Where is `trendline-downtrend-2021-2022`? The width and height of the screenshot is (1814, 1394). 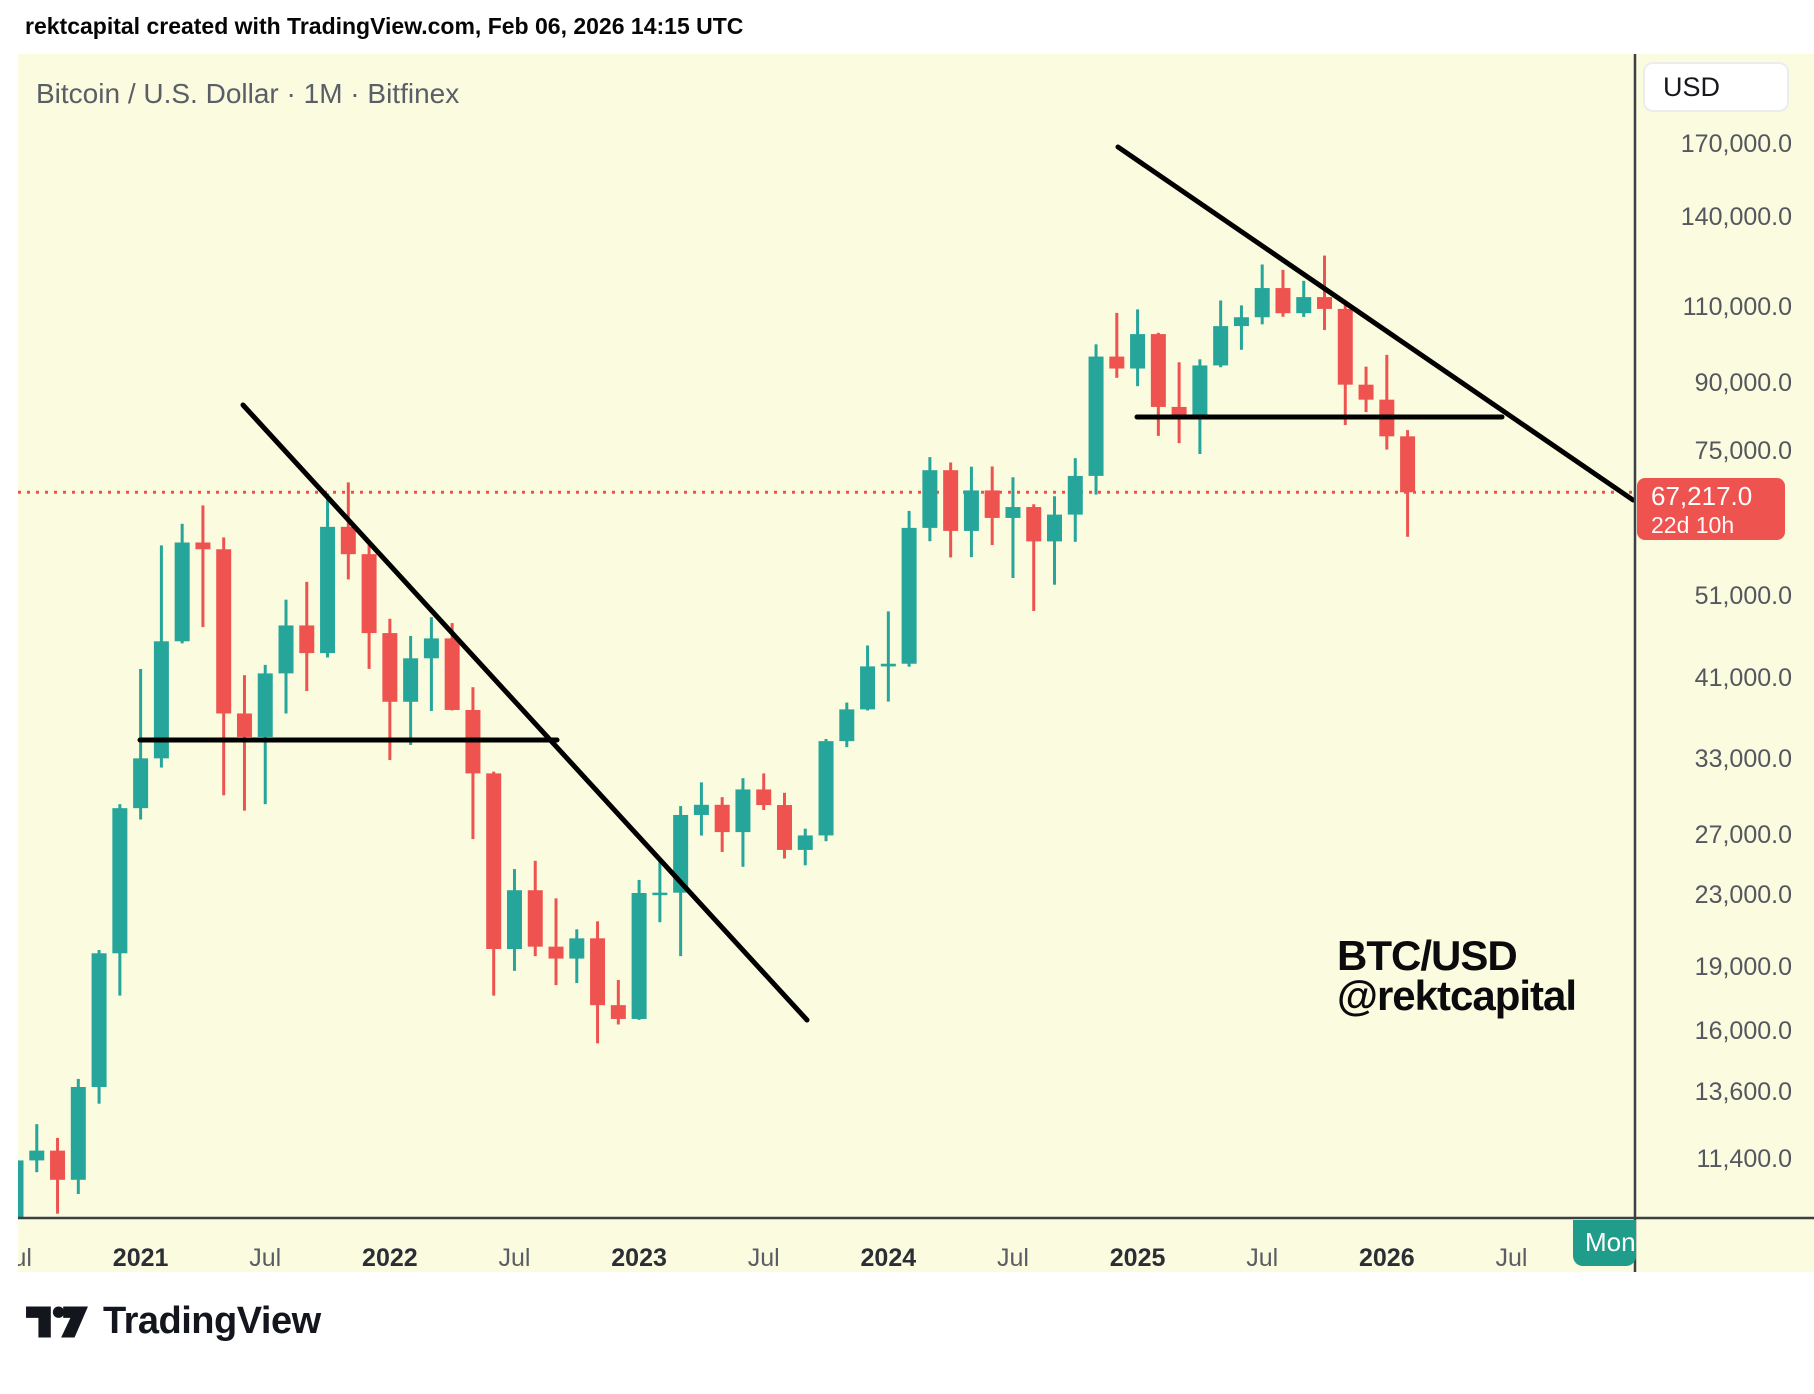
trendline-downtrend-2021-2022 is located at coordinates (525, 712).